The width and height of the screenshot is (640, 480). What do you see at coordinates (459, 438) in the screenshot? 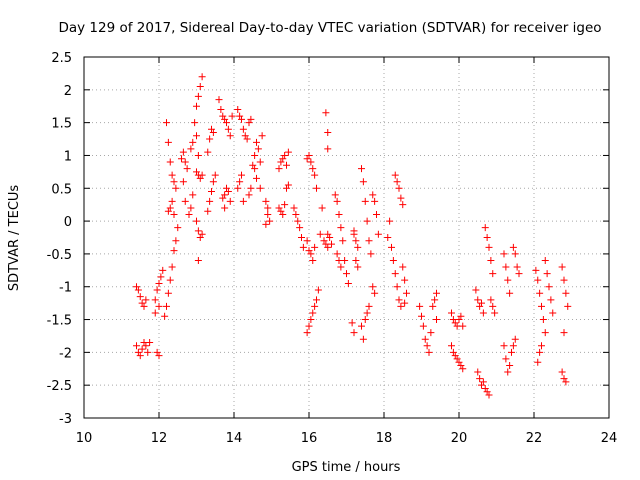
I see `x-tick-label: 20` at bounding box center [459, 438].